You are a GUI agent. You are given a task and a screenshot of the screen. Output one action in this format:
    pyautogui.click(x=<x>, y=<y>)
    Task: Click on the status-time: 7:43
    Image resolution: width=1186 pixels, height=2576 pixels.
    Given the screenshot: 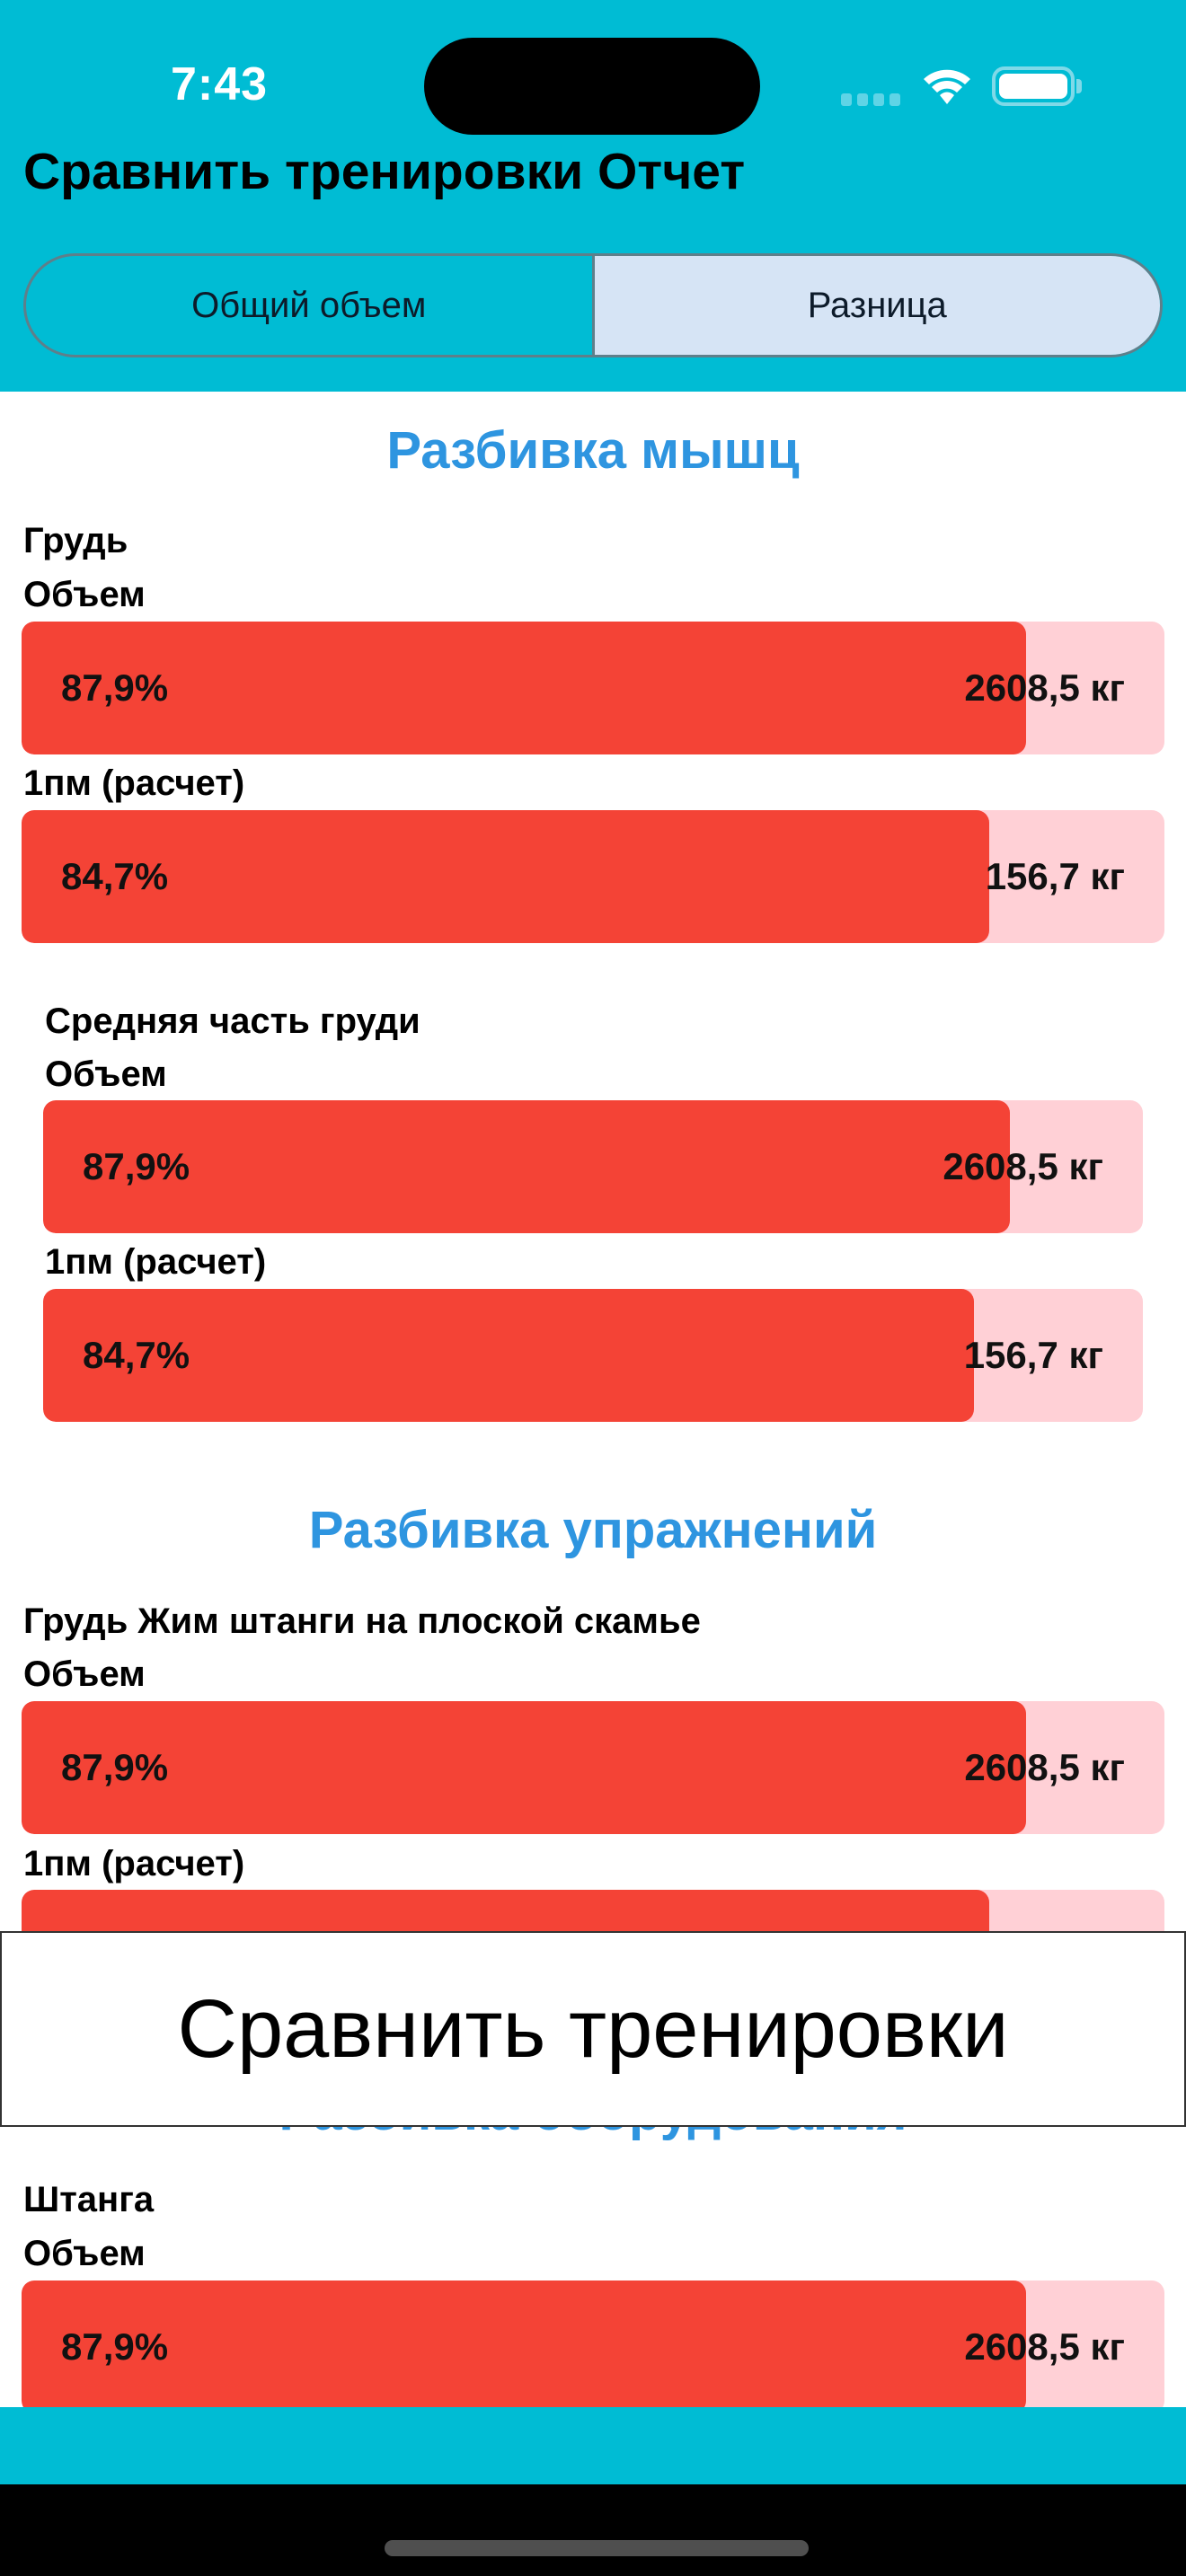 What is the action you would take?
    pyautogui.click(x=220, y=84)
    